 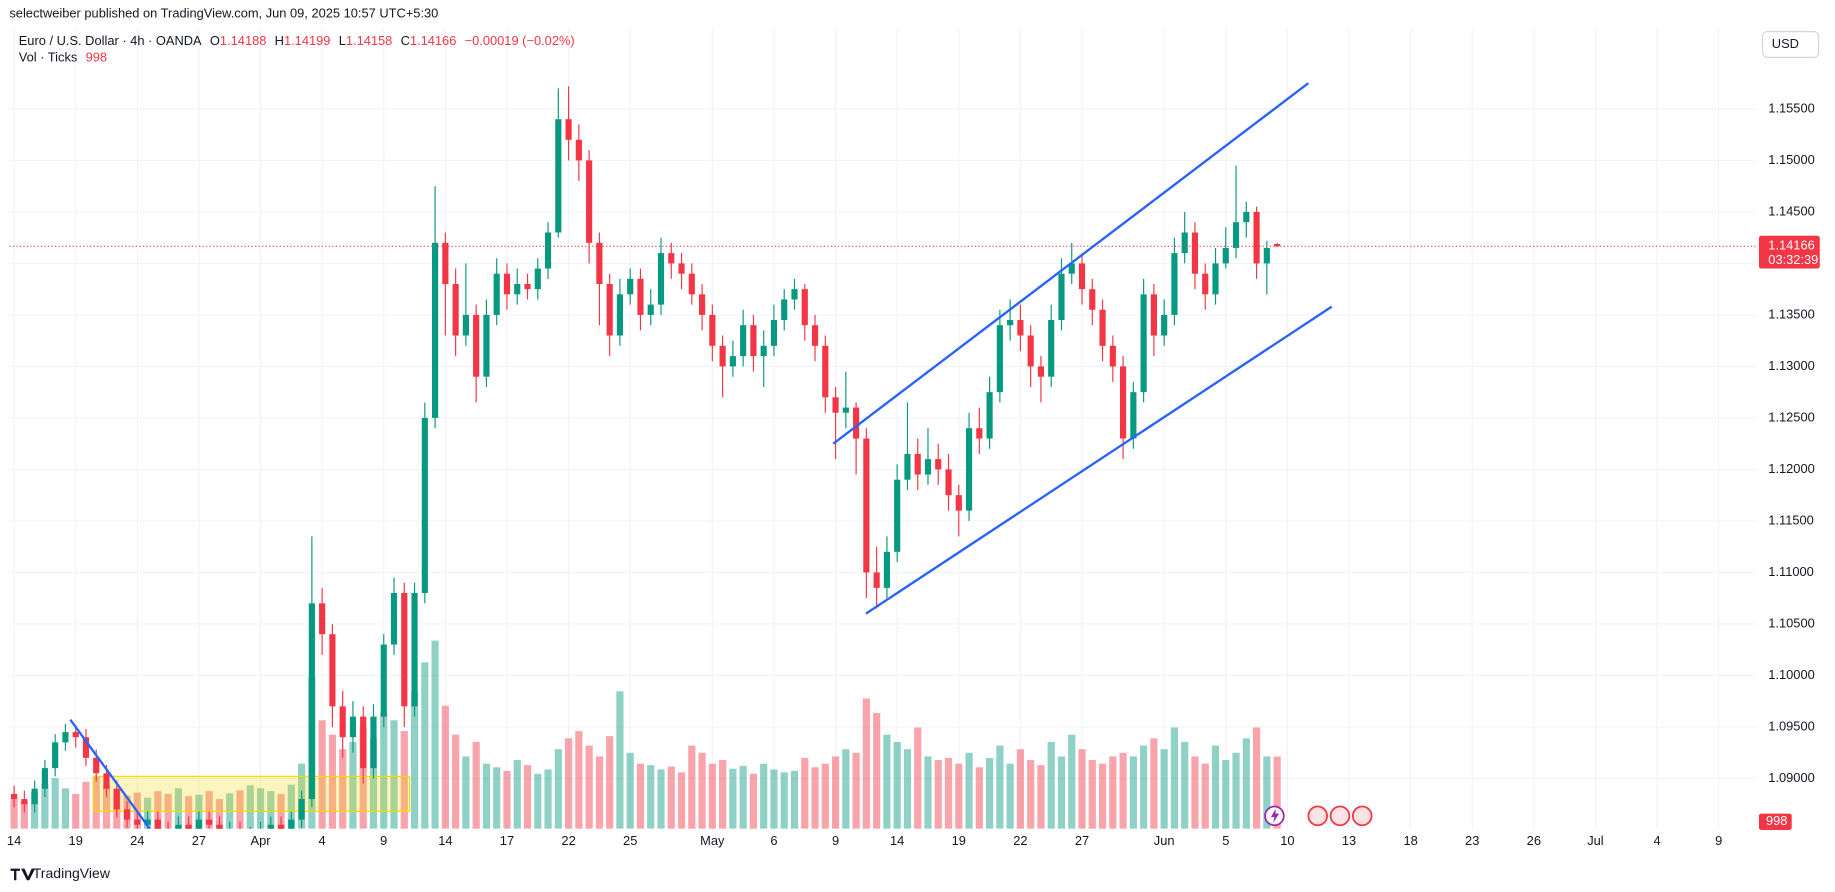 What do you see at coordinates (1791, 725) in the screenshot?
I see `y-tick-label: 1.09500` at bounding box center [1791, 725].